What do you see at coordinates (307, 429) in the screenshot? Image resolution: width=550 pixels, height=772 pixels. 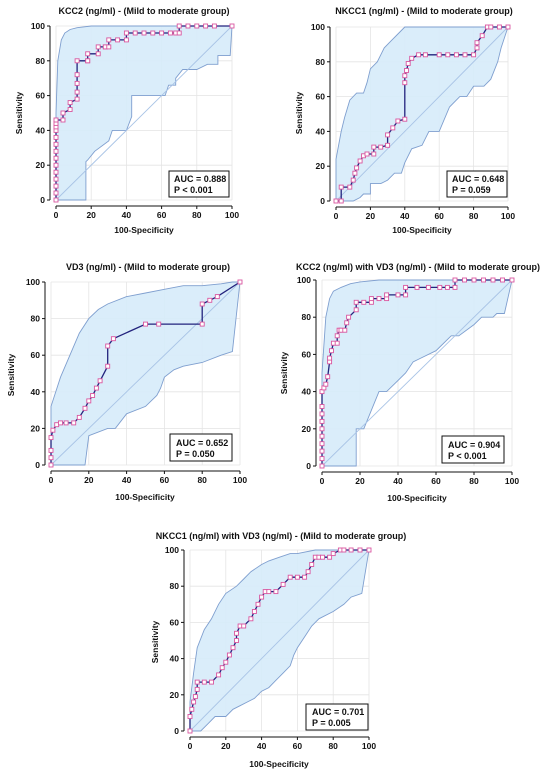 I see `y-tick-label: 20` at bounding box center [307, 429].